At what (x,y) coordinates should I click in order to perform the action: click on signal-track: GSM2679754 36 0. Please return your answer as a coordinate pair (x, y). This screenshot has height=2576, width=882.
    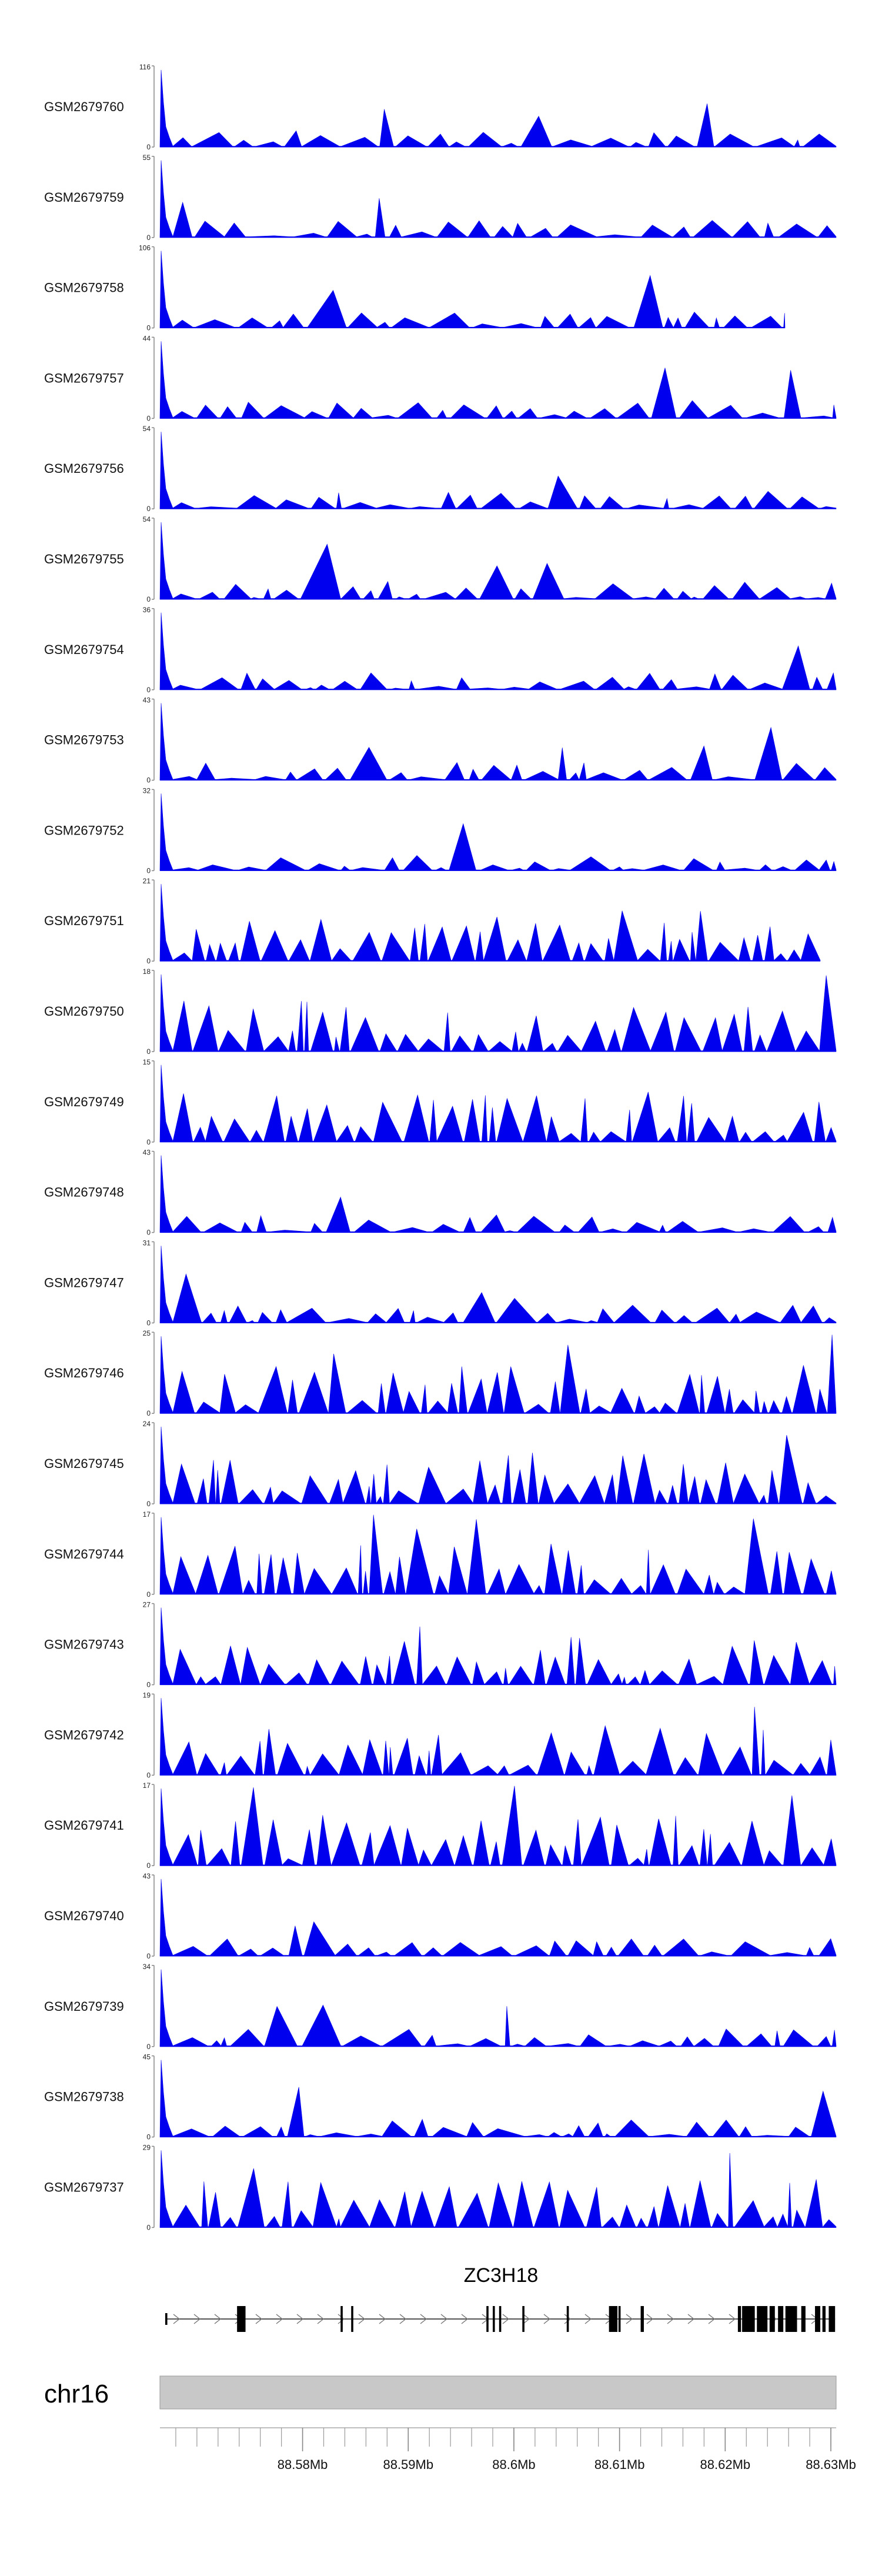
    Looking at the image, I should click on (440, 650).